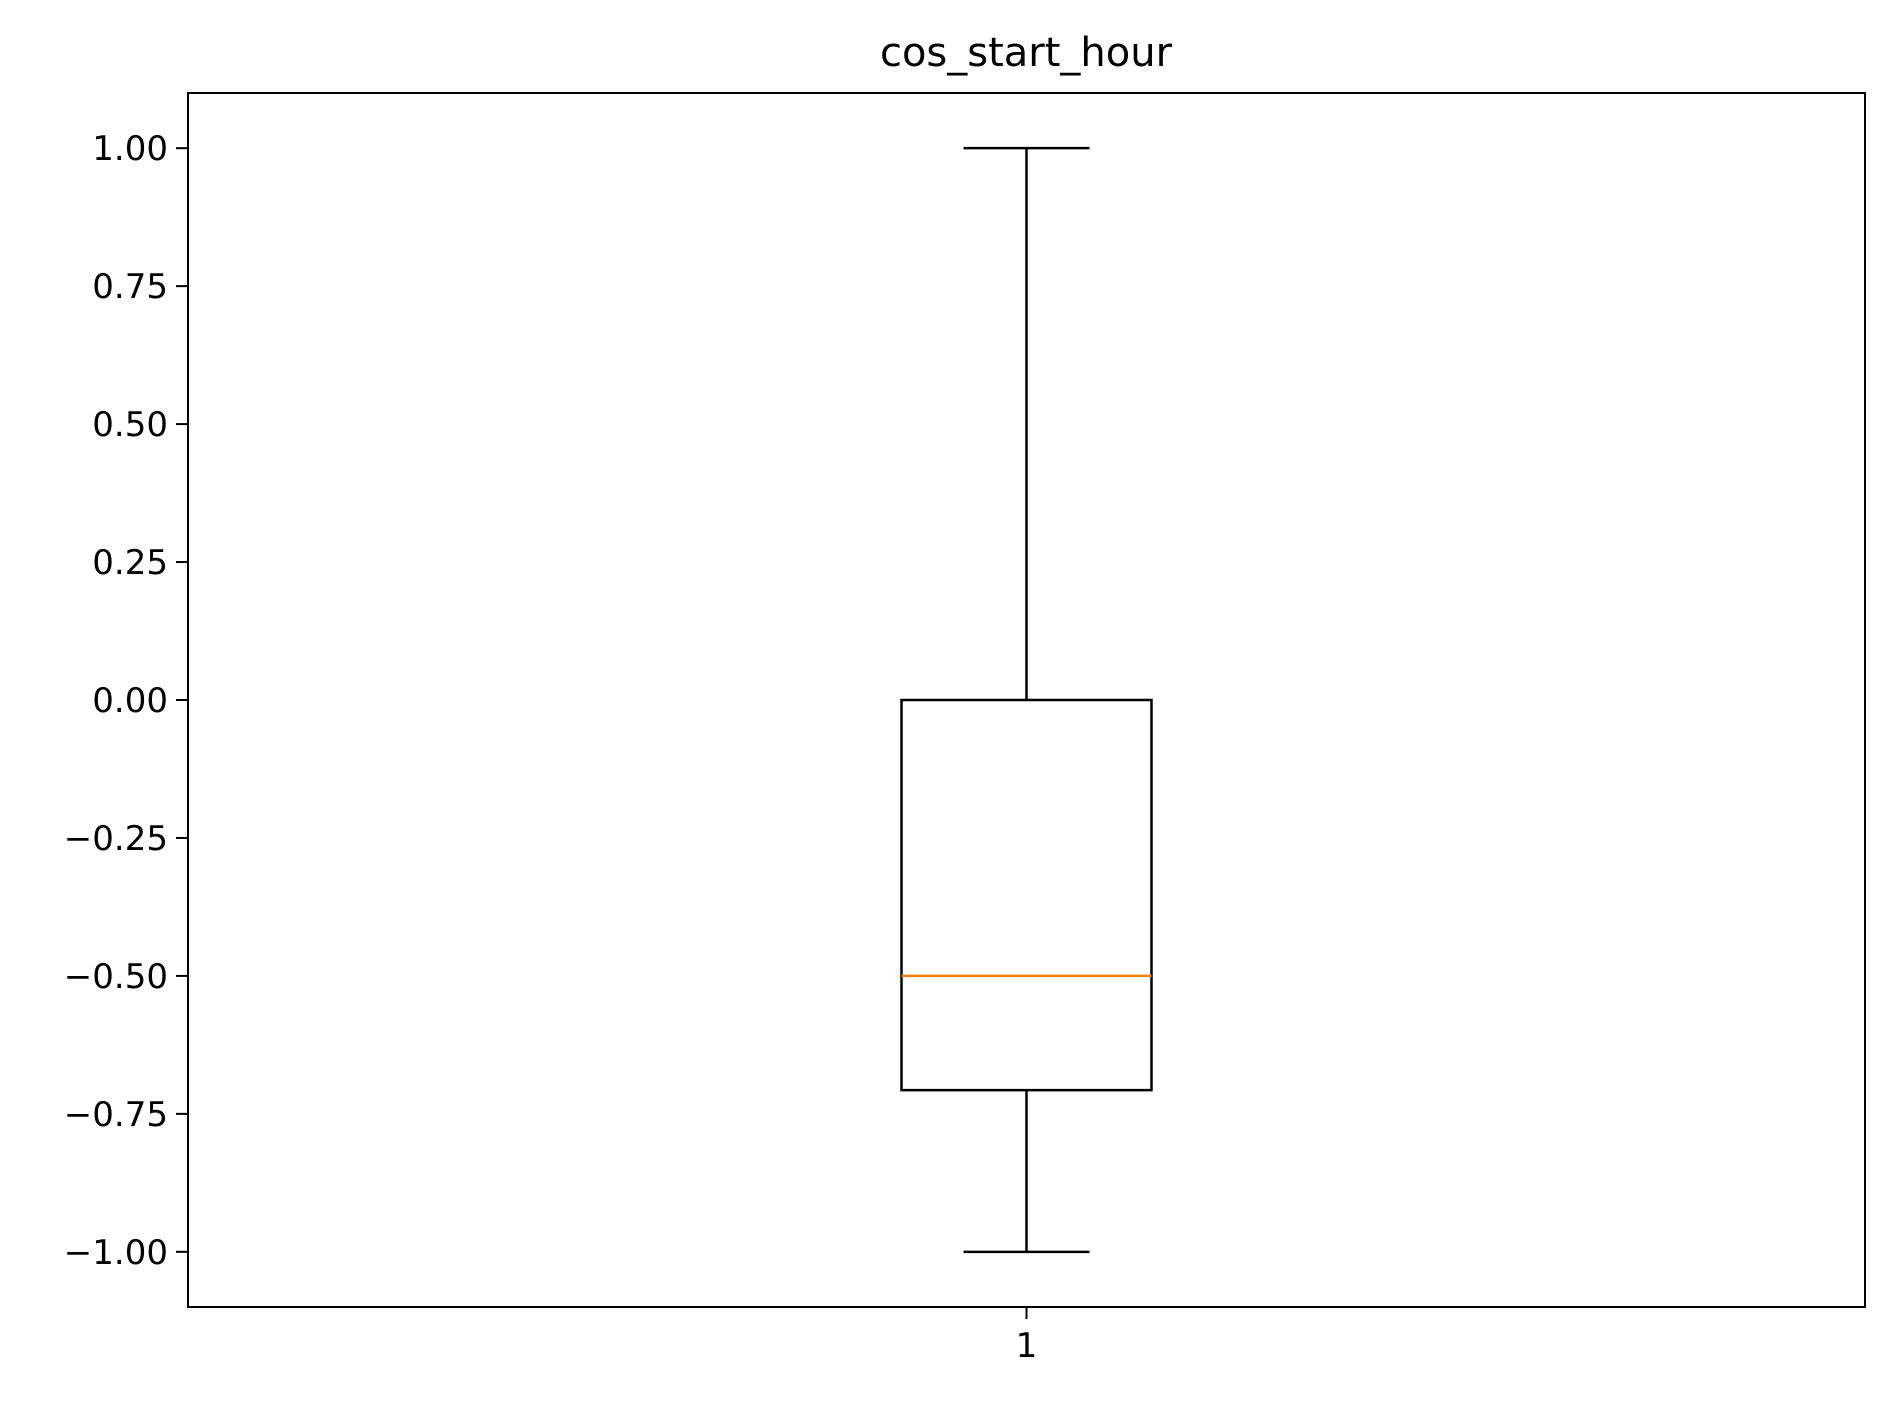 Image resolution: width=1890 pixels, height=1406 pixels. I want to click on y-tick-label: −1.00, so click(116, 1253).